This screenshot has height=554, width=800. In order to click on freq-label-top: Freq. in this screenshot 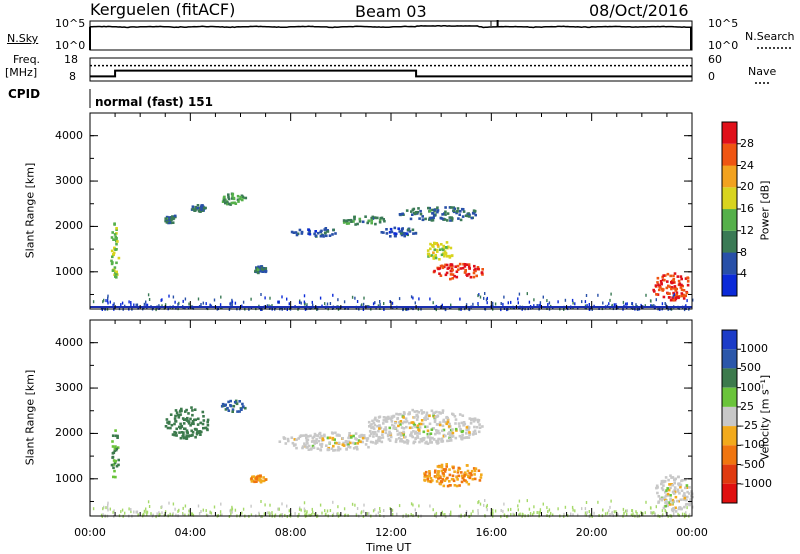, I will do `click(27, 59)`.